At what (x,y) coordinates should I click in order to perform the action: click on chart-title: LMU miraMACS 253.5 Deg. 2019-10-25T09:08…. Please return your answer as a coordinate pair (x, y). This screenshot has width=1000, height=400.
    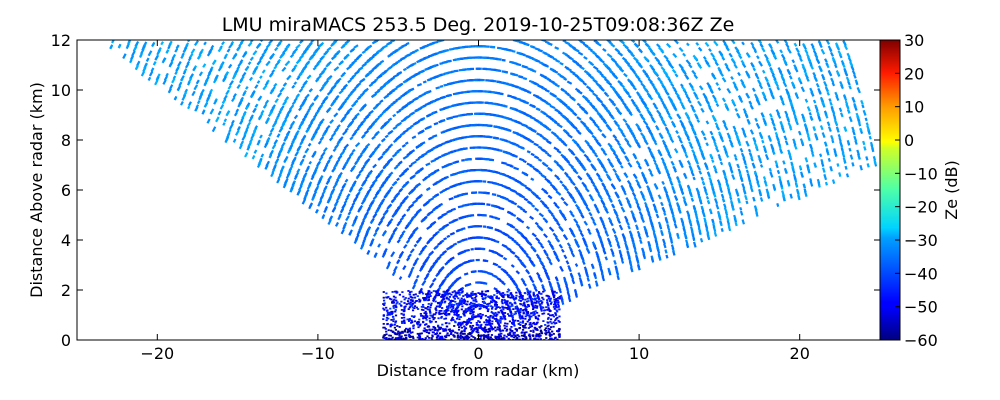
    Looking at the image, I should click on (478, 25).